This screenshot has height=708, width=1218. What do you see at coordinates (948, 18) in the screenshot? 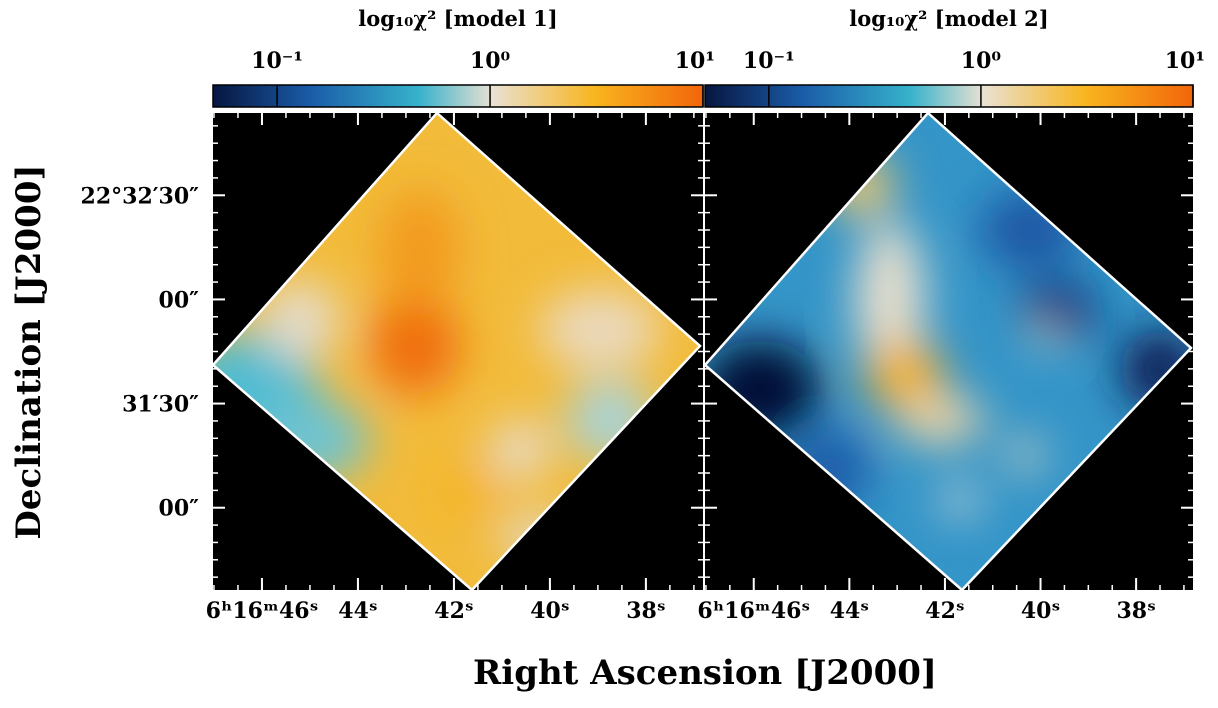
I see `colorbar-label: log₁₀χ² [model 2]` at bounding box center [948, 18].